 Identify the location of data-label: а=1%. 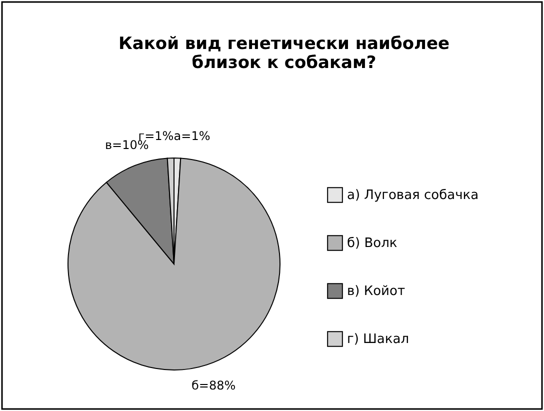
(192, 136).